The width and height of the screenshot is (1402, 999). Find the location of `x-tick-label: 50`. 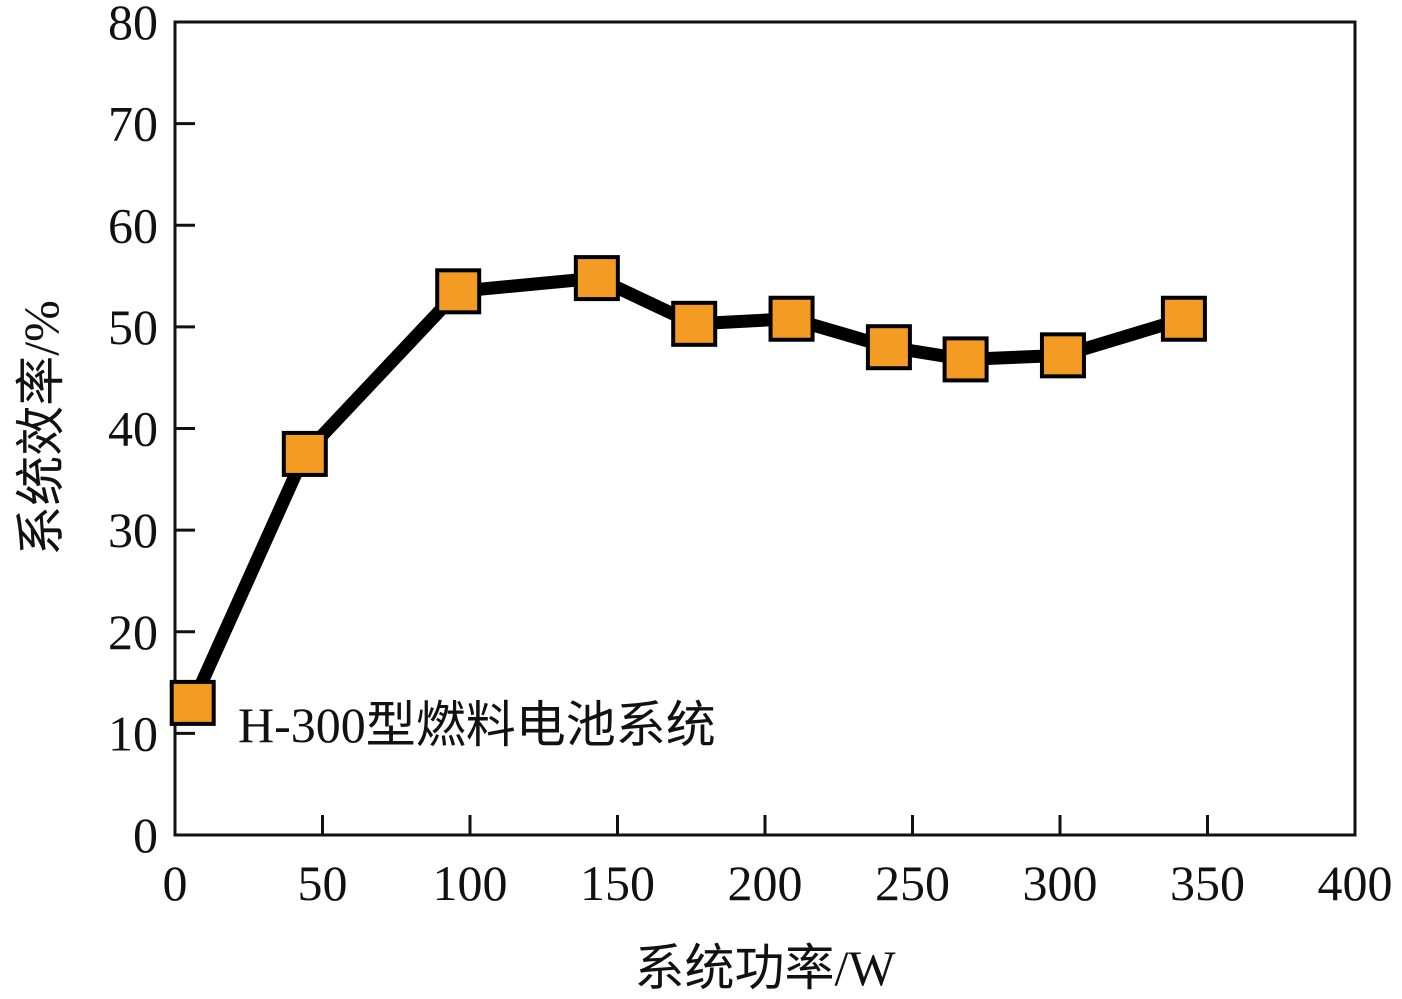

x-tick-label: 50 is located at coordinates (323, 883).